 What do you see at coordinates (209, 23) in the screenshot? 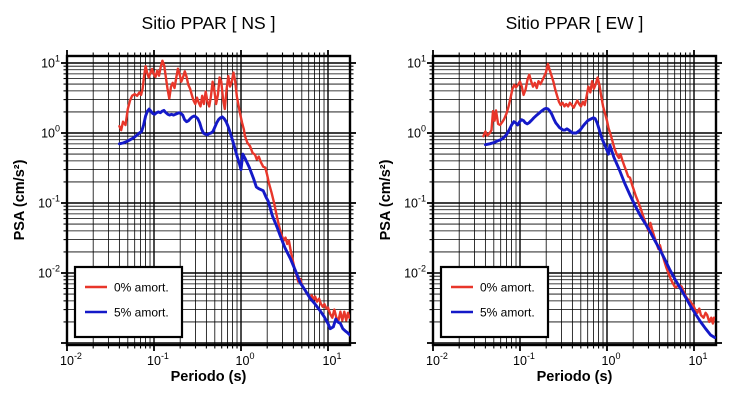
I see `plot-title: Sitio PPAR [ NS ]` at bounding box center [209, 23].